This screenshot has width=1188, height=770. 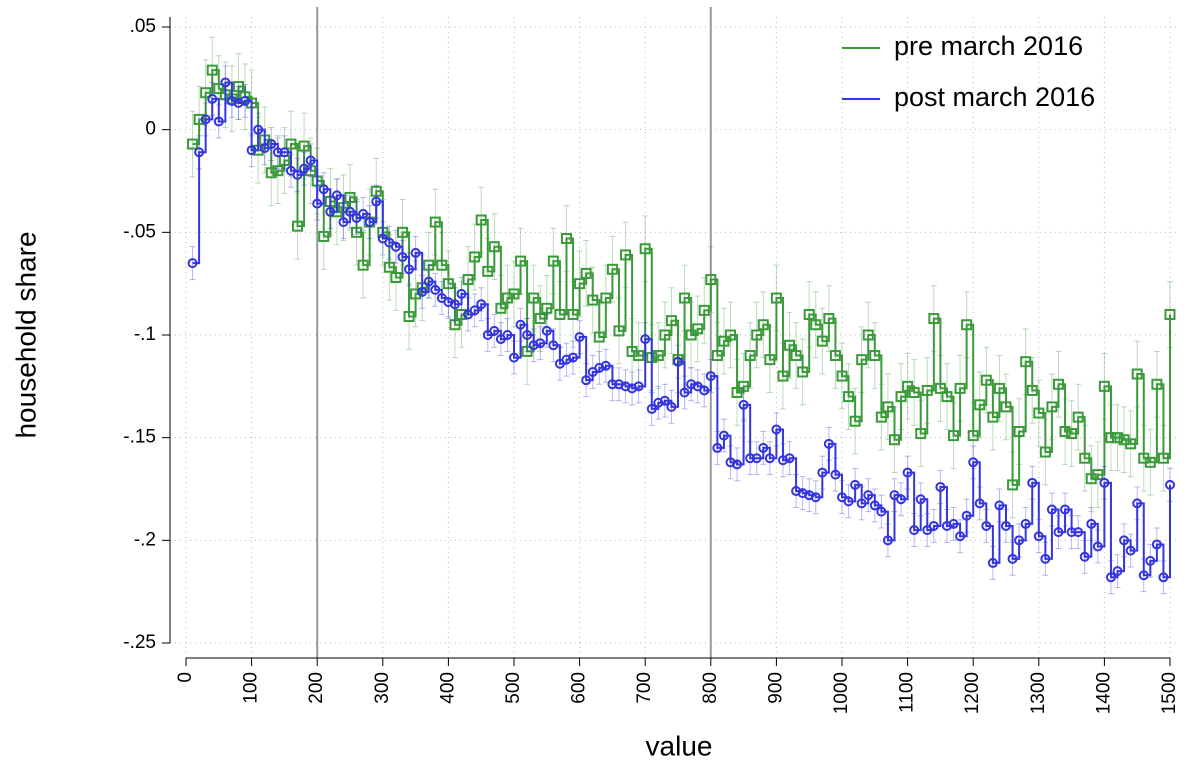 I want to click on x-tick-label: 500, so click(x=513, y=688).